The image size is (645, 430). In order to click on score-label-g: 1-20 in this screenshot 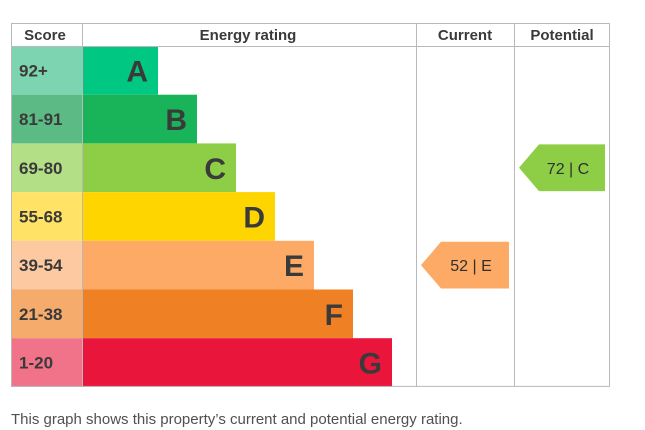, I will do `click(36, 363)`.